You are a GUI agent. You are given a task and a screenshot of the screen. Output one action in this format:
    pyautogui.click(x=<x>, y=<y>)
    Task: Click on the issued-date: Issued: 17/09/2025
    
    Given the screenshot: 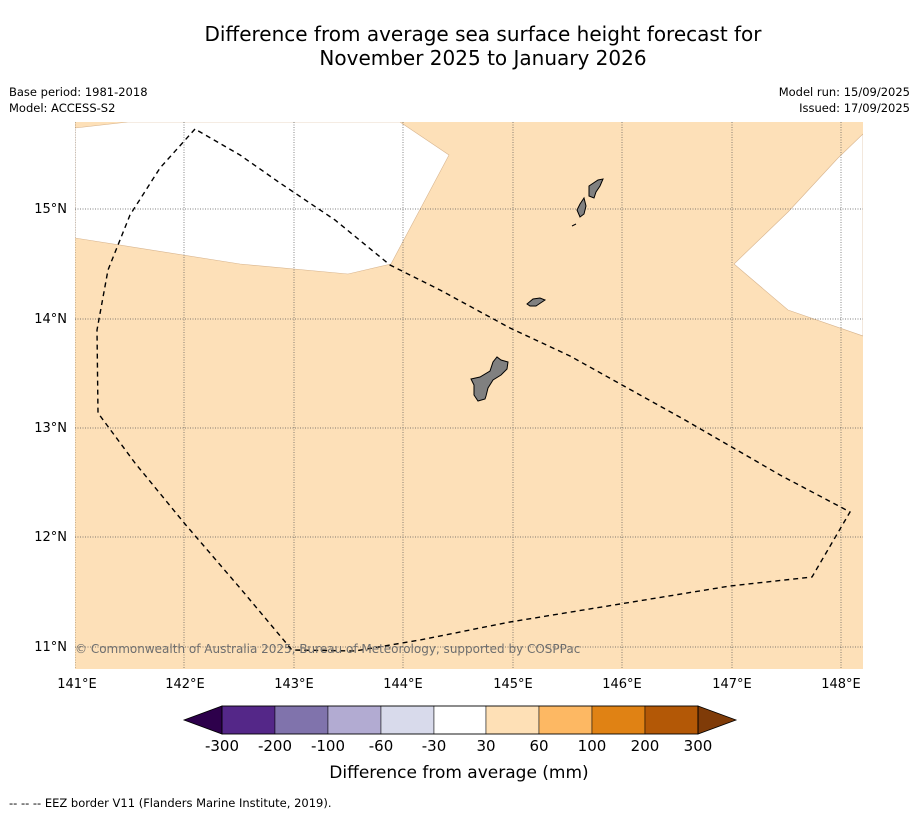 What is the action you would take?
    pyautogui.click(x=854, y=108)
    